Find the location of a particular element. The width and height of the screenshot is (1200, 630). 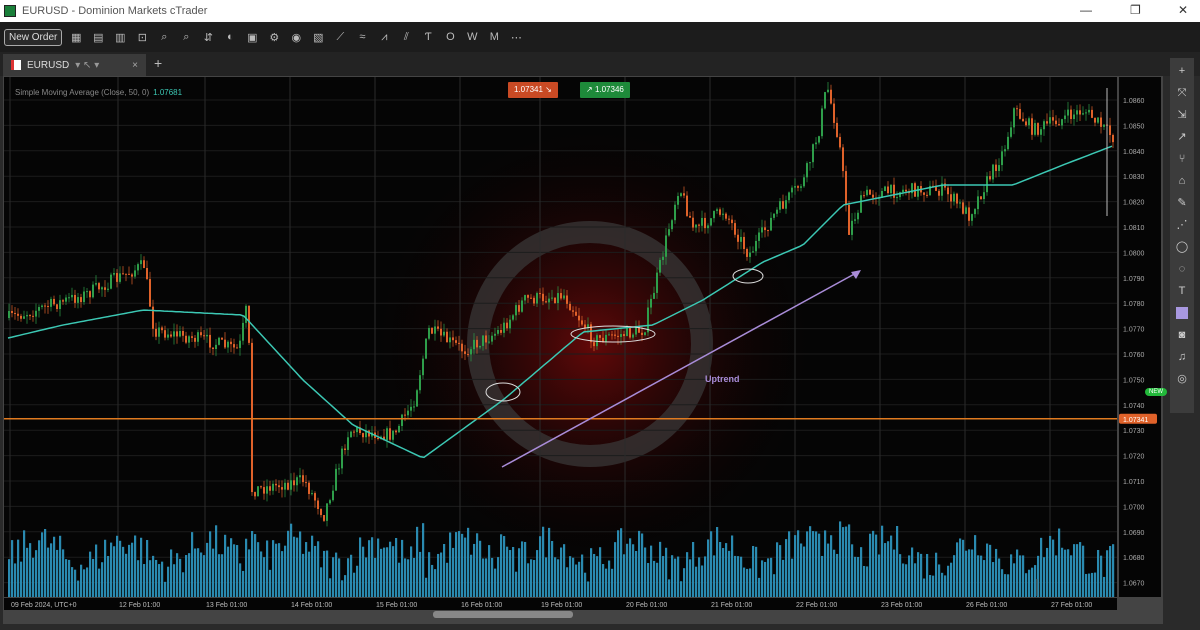

alert-icon: ♫ is located at coordinates (1182, 357).